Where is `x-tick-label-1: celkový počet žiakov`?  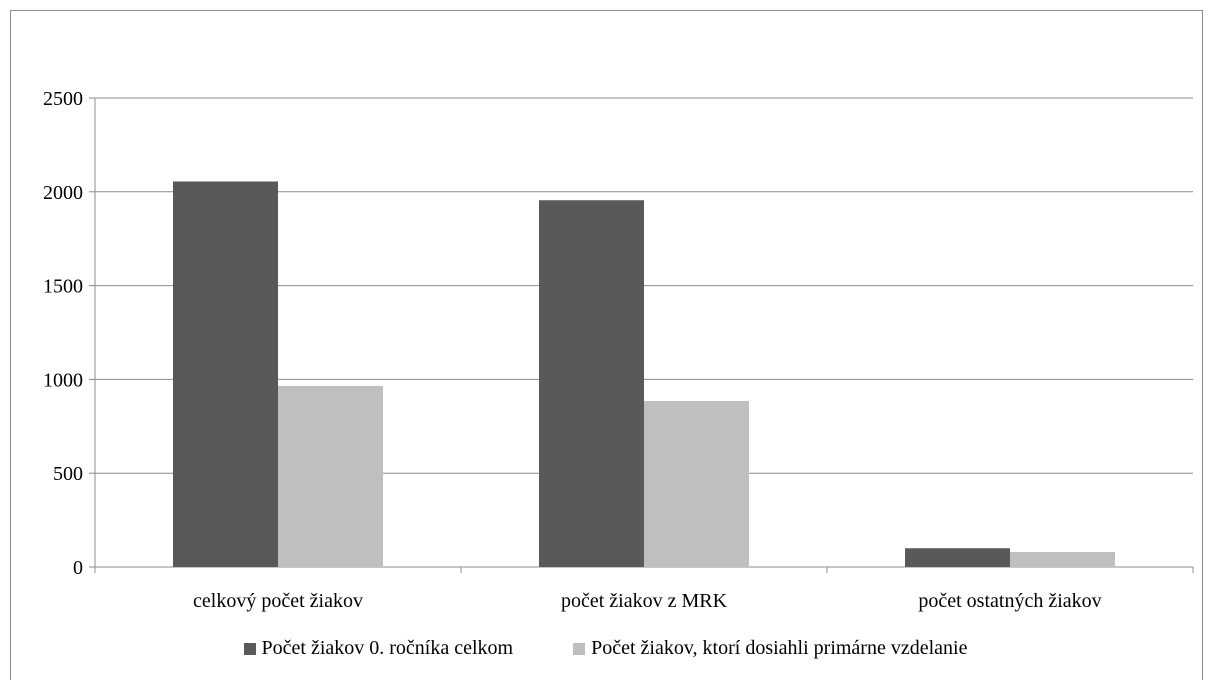 x-tick-label-1: celkový počet žiakov is located at coordinates (278, 601).